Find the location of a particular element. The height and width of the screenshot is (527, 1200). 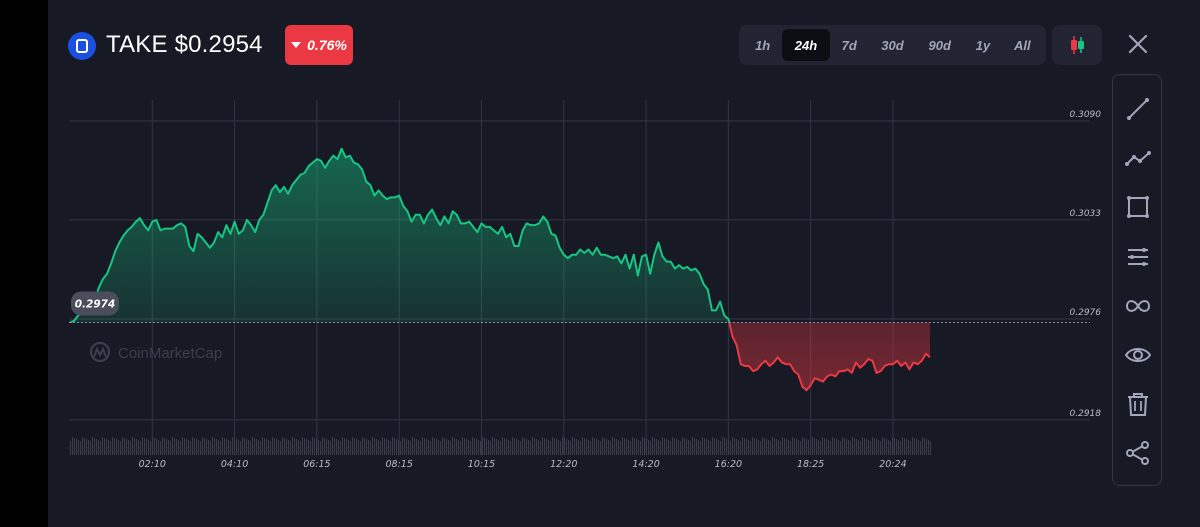

range-7d-button: 7d is located at coordinates (849, 45).